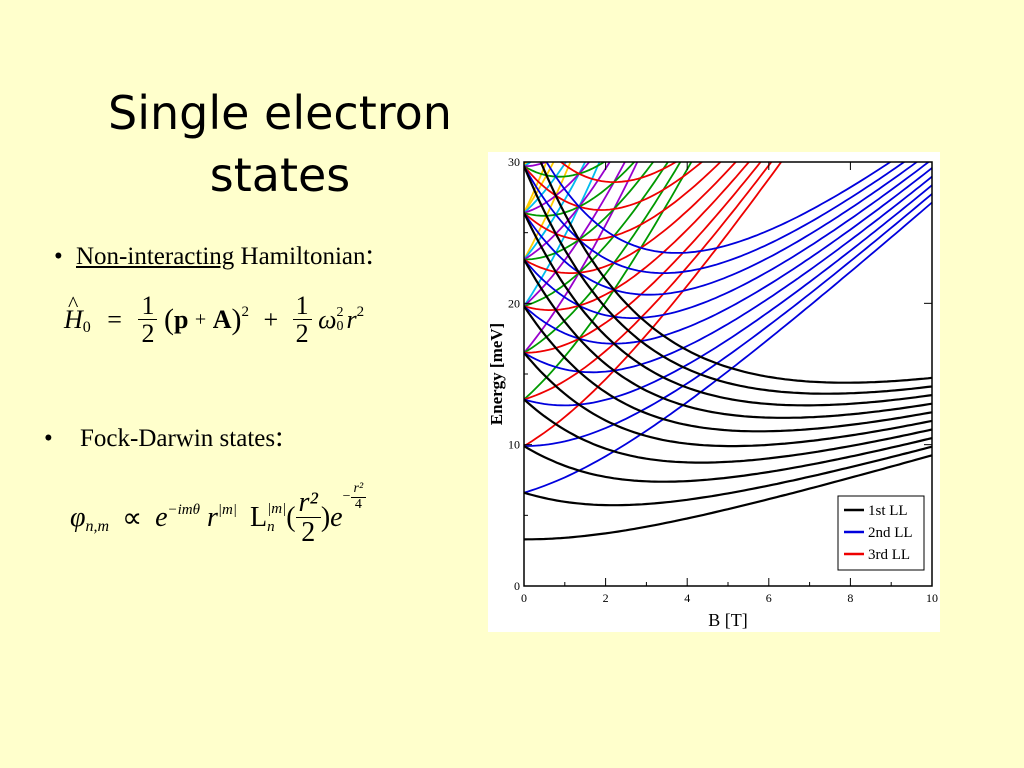 The image size is (1024, 768). I want to click on energy-curve-n0-m9, so click(735, 273).